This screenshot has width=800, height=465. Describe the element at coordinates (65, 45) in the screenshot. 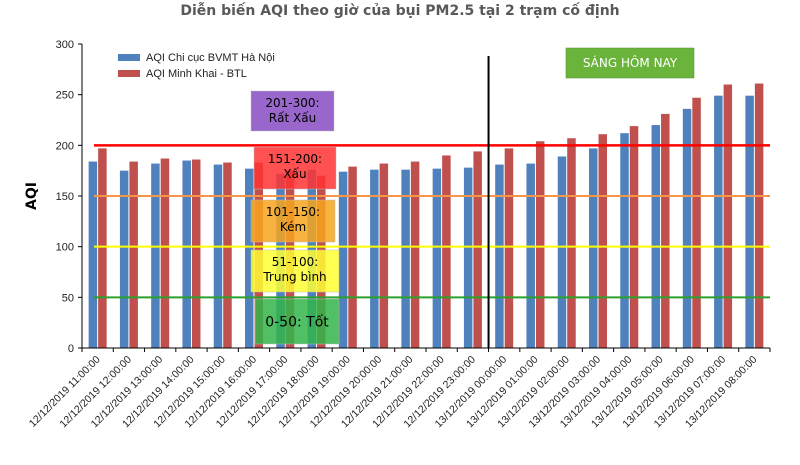

I see `y-tick-label-300: 300` at that location.